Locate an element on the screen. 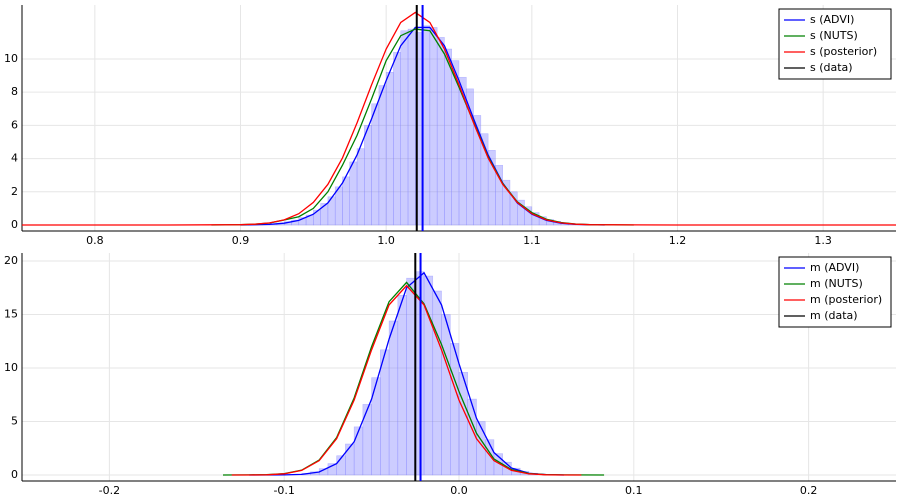 The height and width of the screenshot is (504, 900). legend-label: s (ADVI) is located at coordinates (832, 19).